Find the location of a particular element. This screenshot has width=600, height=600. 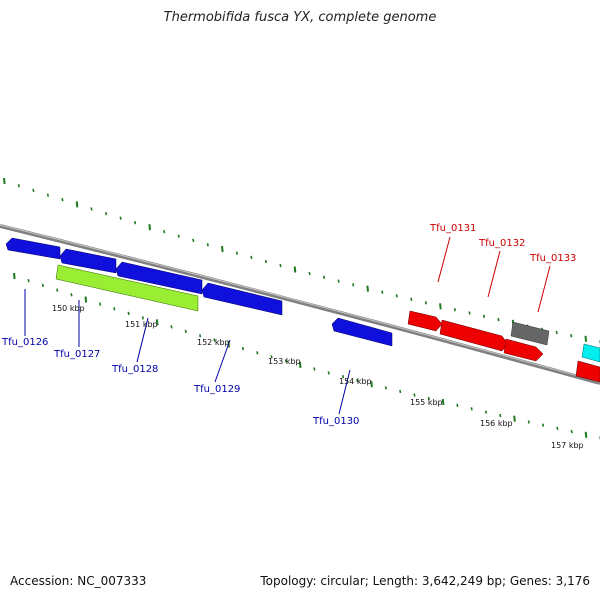

tick-label-157: 157 kbp is located at coordinates (567, 445).